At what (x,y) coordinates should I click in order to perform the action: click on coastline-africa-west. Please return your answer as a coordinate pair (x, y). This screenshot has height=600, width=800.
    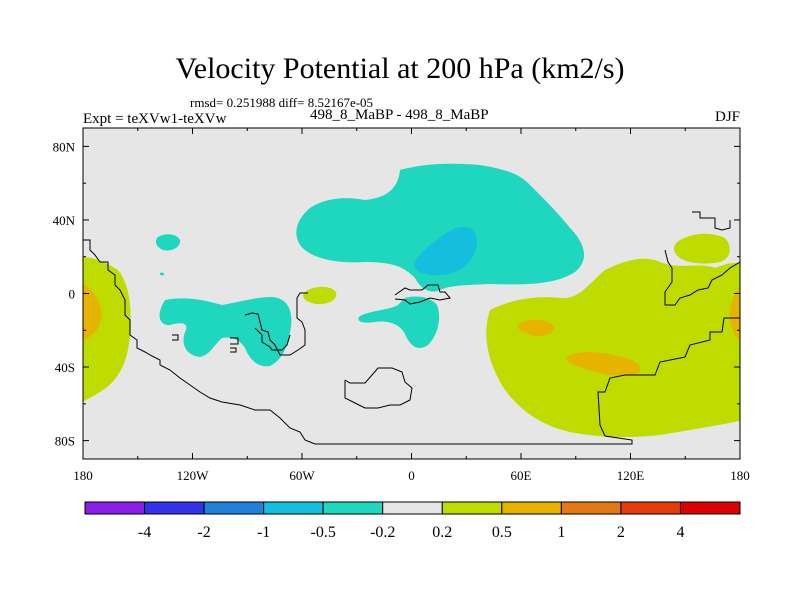
    Looking at the image, I should click on (276, 324).